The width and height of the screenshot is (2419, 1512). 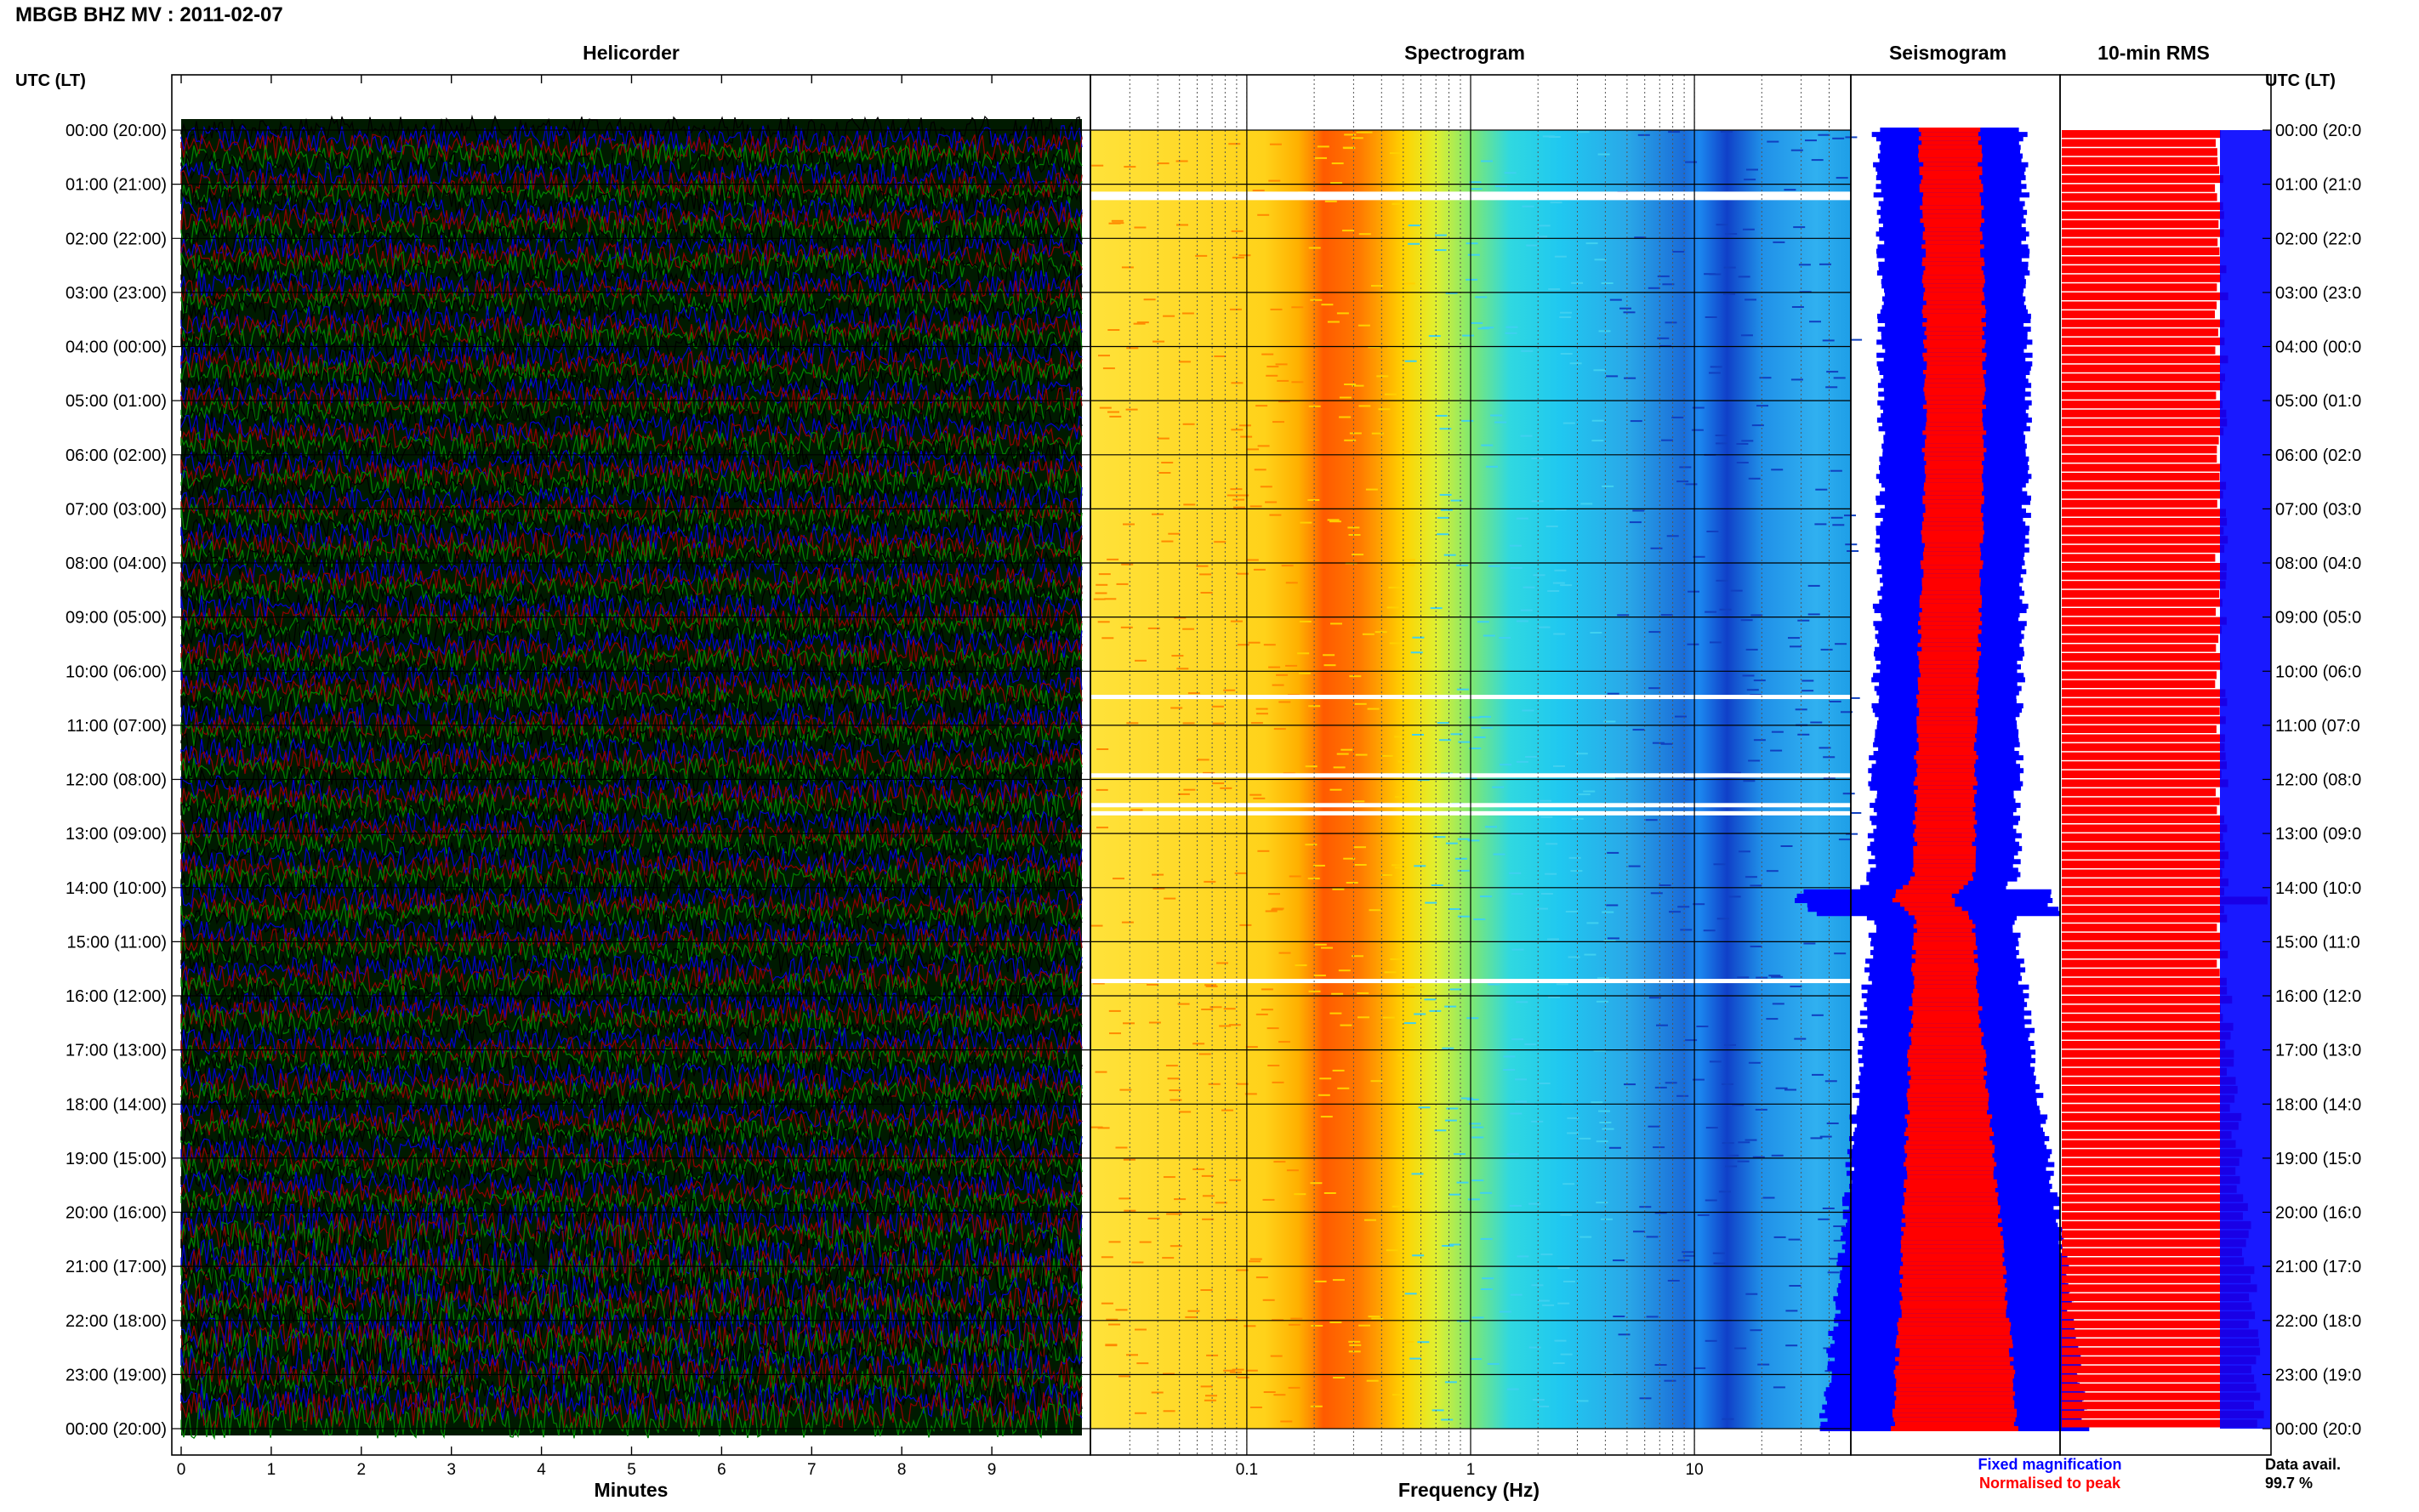 What do you see at coordinates (116, 347) in the screenshot?
I see `left-hour-label: 04:00 (00:00)` at bounding box center [116, 347].